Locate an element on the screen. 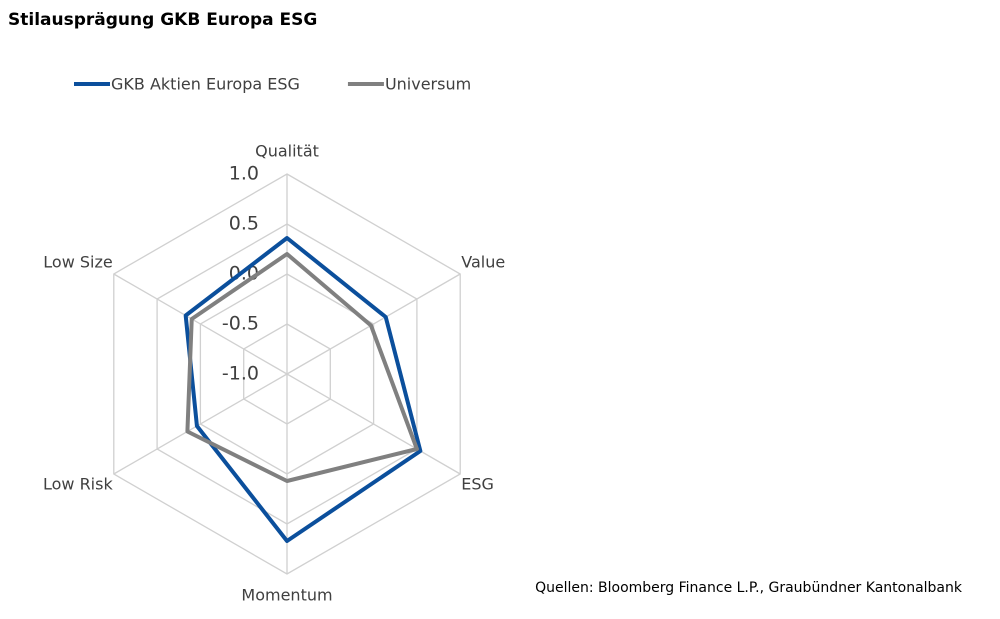 The height and width of the screenshot is (619, 1000). legend-label: GKB Aktien Europa ESG is located at coordinates (205, 84).